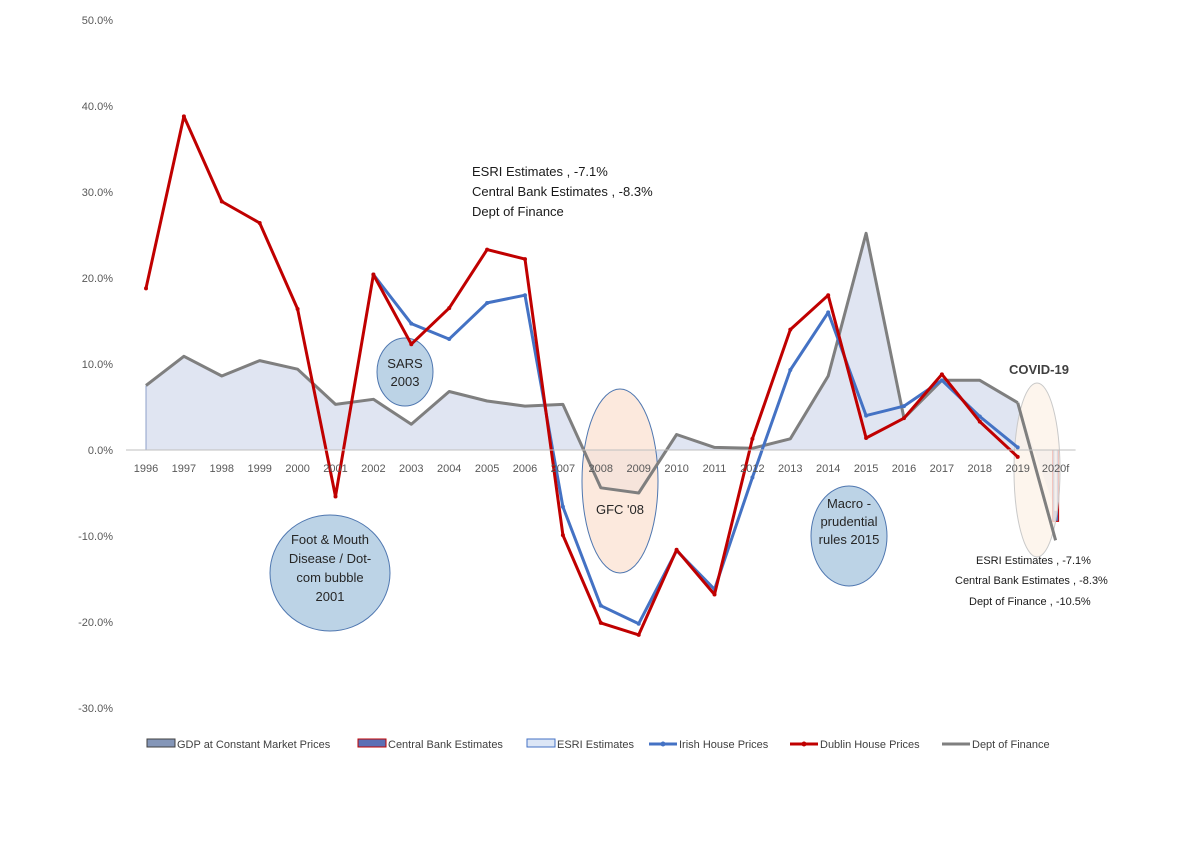  What do you see at coordinates (297, 469) in the screenshot?
I see `x-tick-label: 2000` at bounding box center [297, 469].